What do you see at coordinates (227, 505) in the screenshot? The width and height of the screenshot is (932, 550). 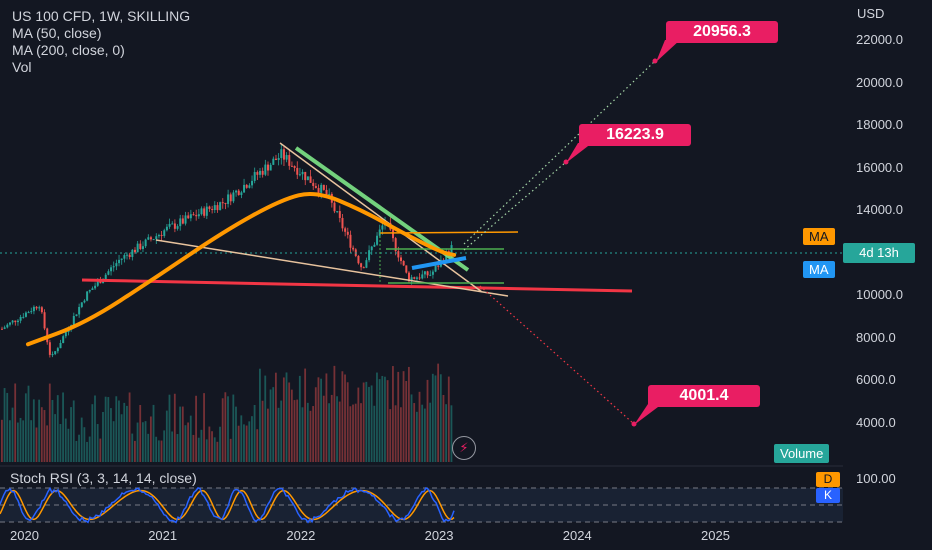 I see `stoch-d-line` at bounding box center [227, 505].